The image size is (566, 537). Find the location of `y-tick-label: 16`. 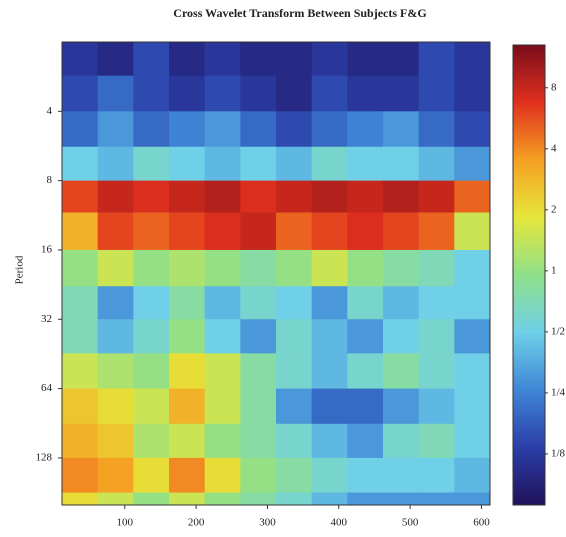

y-tick-label: 16 is located at coordinates (47, 249).